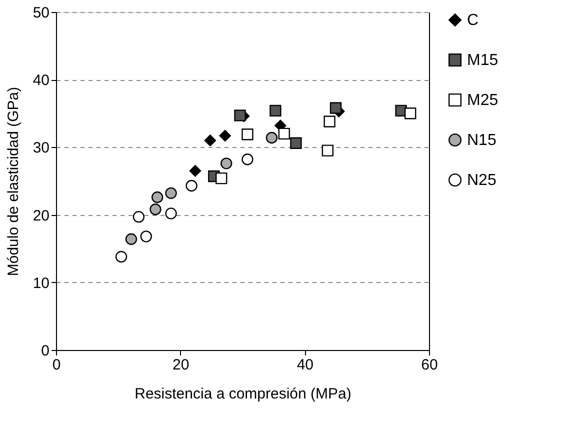 The height and width of the screenshot is (434, 561). Describe the element at coordinates (56, 365) in the screenshot. I see `x-tick-label: 0` at that location.